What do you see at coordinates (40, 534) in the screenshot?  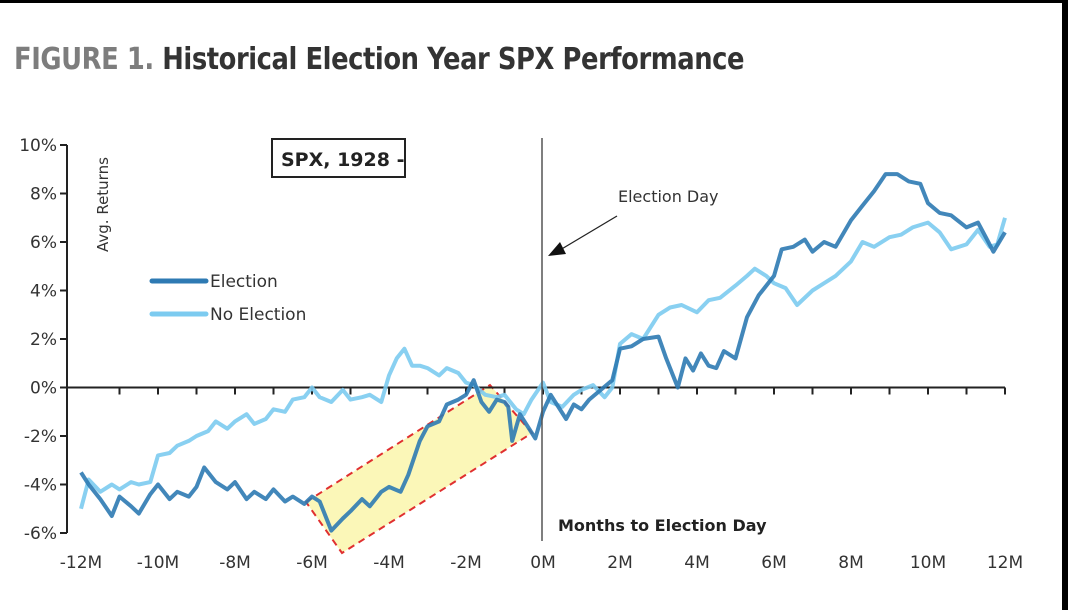 I see `y-tick-label: -6%` at bounding box center [40, 534].